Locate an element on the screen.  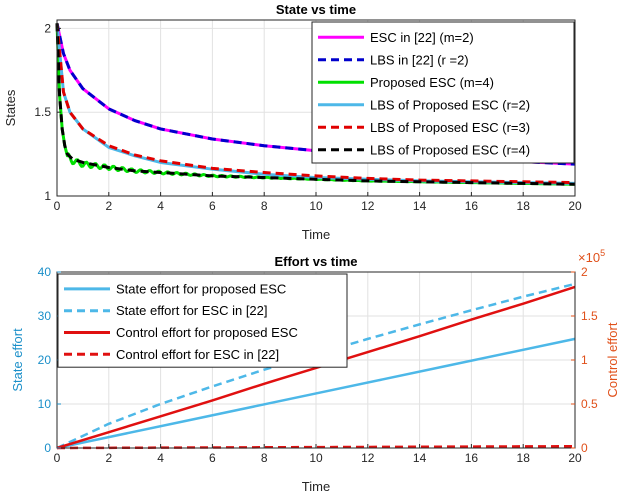
bottom-legend-entry-2: State effort for ESC in [22] is located at coordinates (192, 310).